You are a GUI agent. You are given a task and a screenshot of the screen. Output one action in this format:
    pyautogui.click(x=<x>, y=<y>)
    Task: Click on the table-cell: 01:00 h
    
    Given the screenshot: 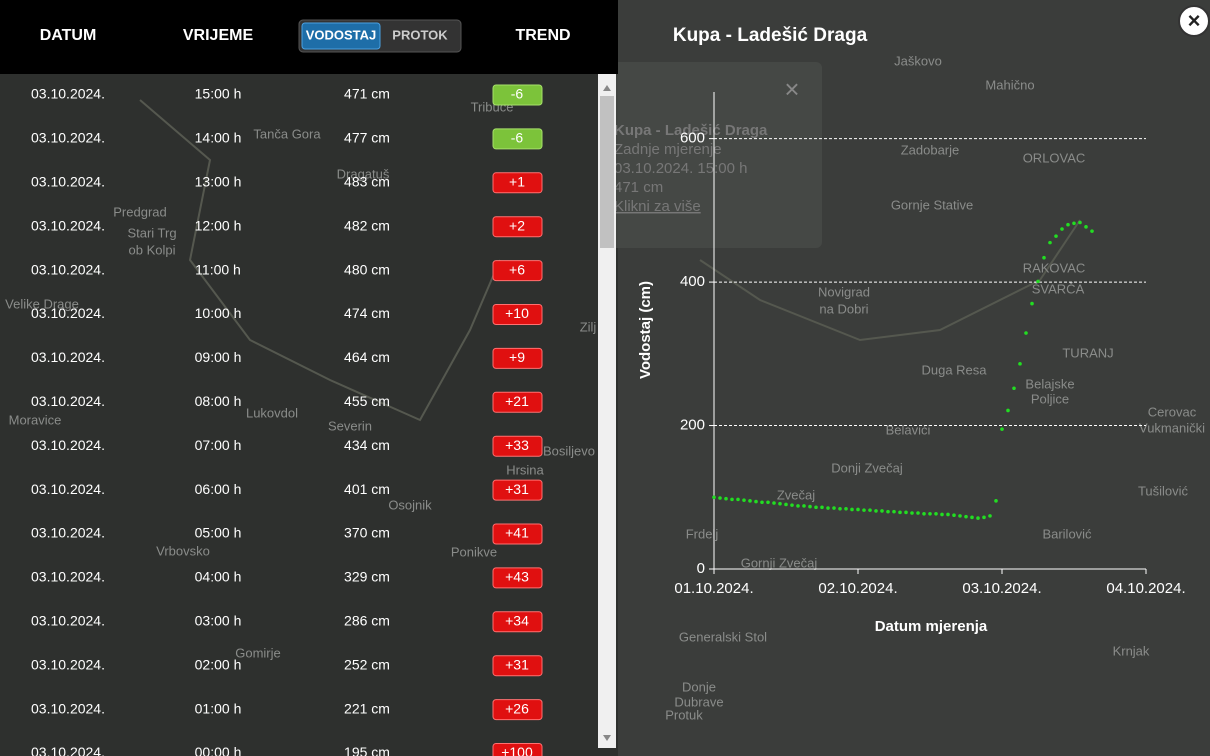 What is the action you would take?
    pyautogui.click(x=218, y=708)
    